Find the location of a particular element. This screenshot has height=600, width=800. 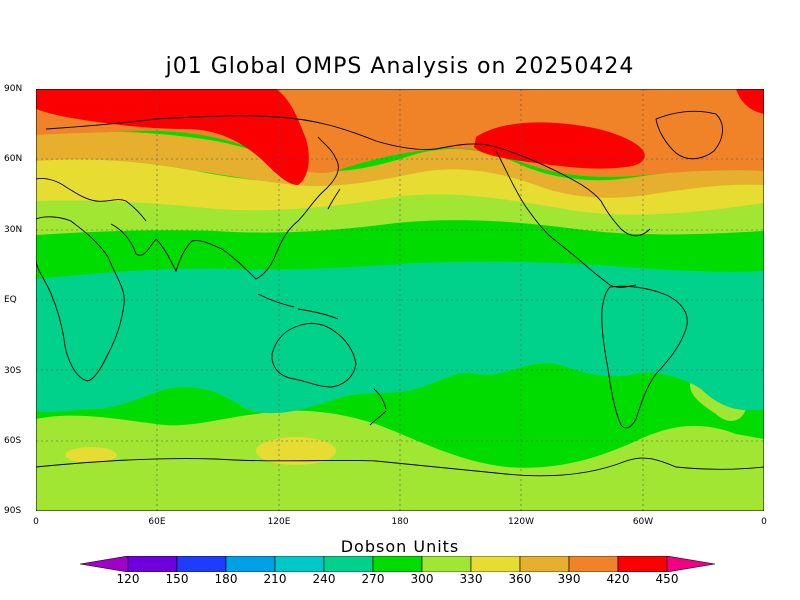

coast-japan is located at coordinates (334, 199).